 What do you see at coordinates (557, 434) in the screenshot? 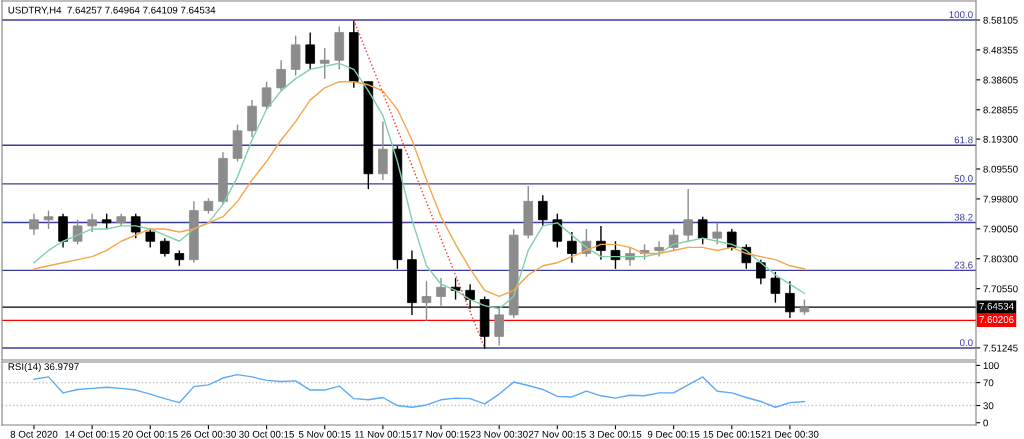
I see `x-tick-label: 27 Nov 00:15` at bounding box center [557, 434].